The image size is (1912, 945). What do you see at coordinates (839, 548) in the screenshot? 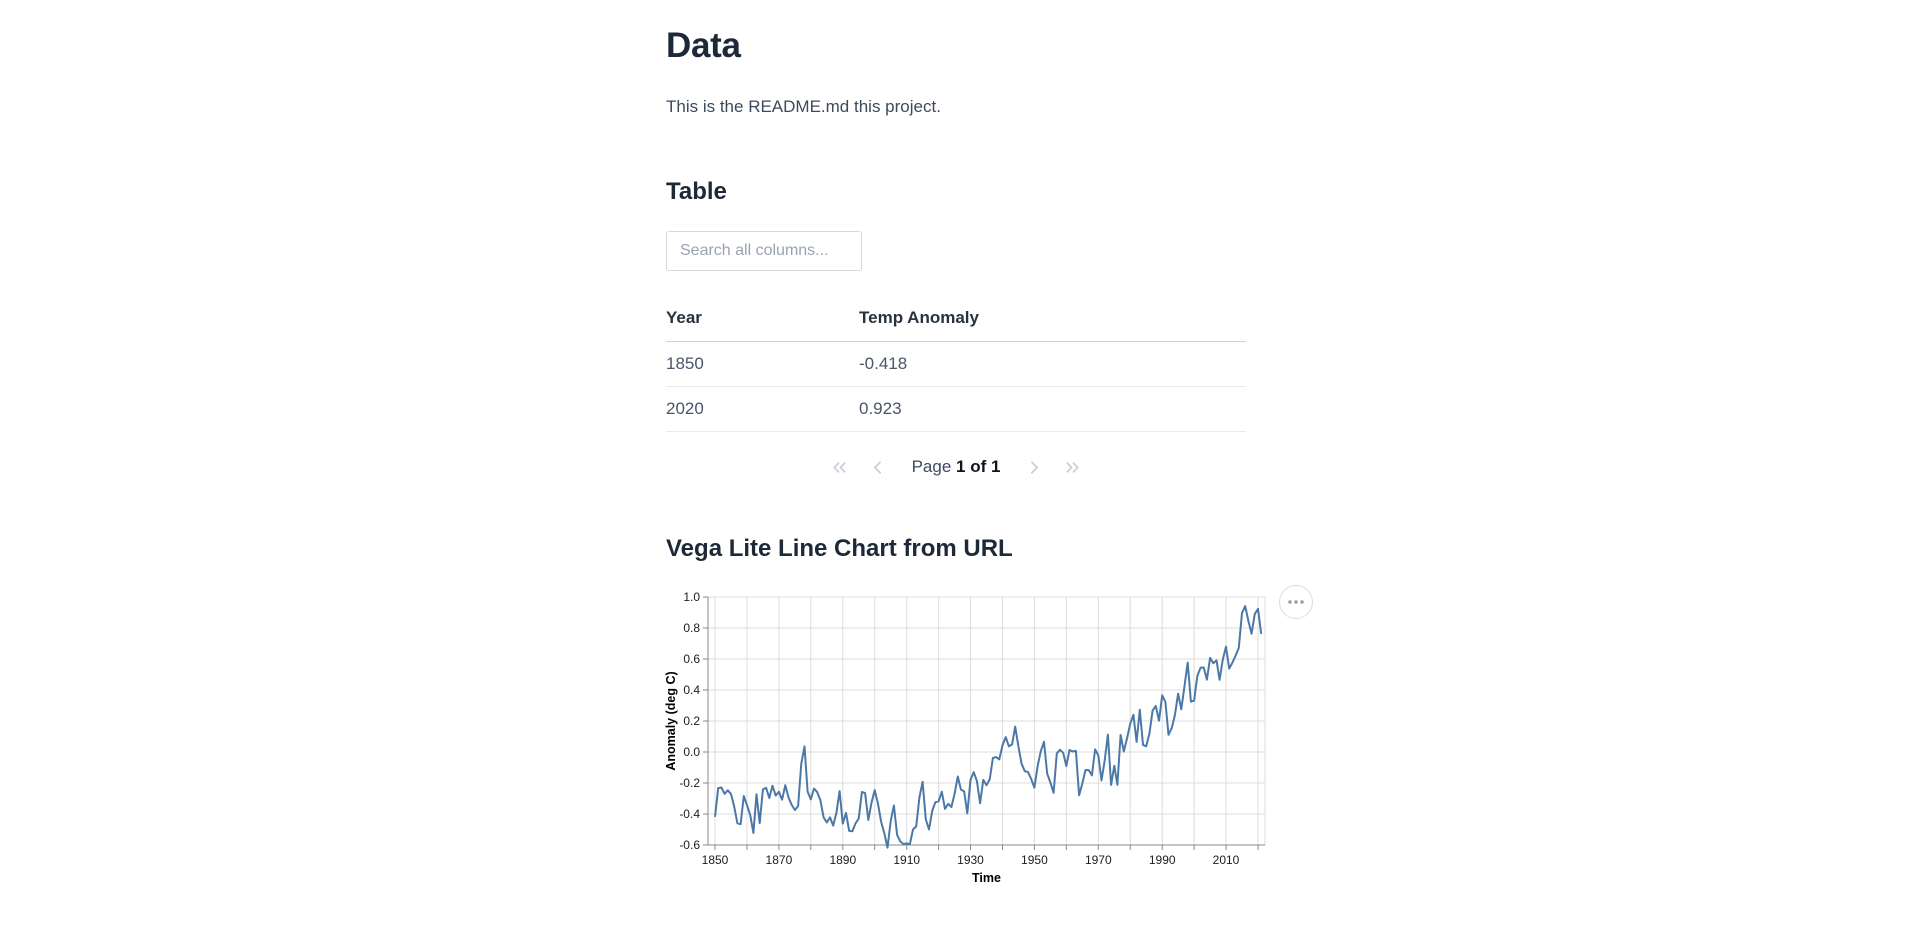
I see `chart-section-title: Vega Lite Line Chart from URL` at bounding box center [839, 548].